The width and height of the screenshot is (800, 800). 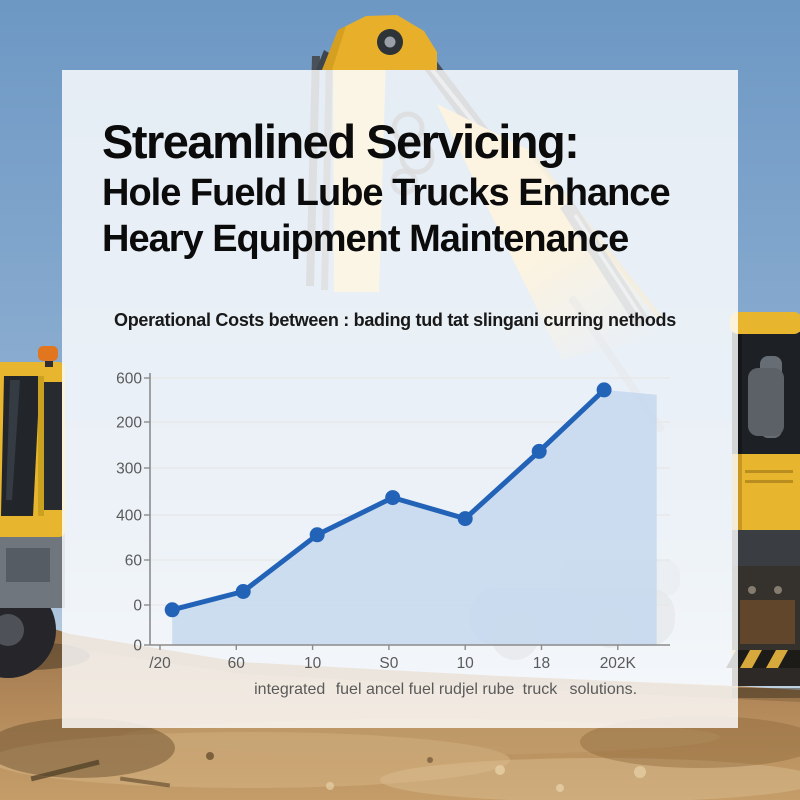 What do you see at coordinates (134, 561) in the screenshot?
I see `y-tick-label: 60` at bounding box center [134, 561].